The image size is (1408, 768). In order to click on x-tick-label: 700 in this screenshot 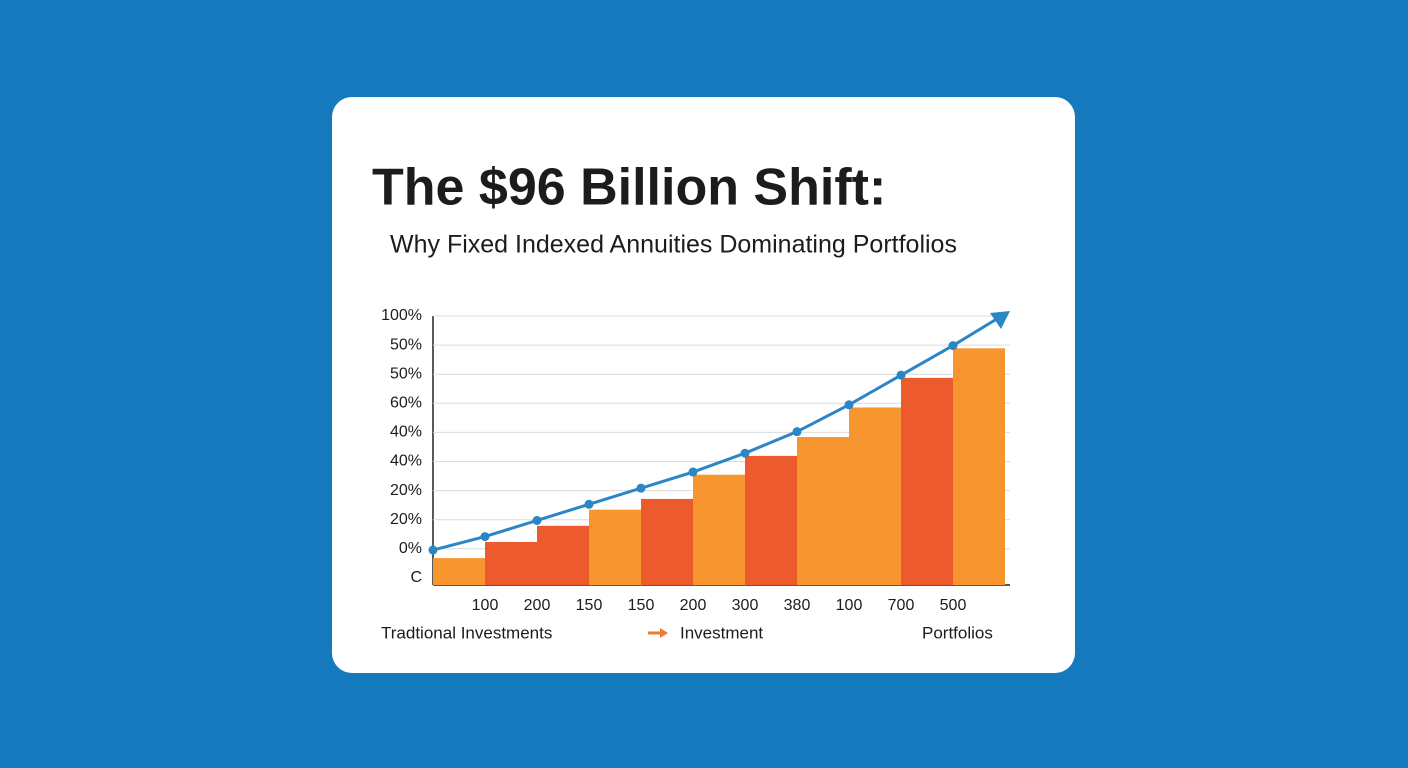, I will do `click(901, 605)`.